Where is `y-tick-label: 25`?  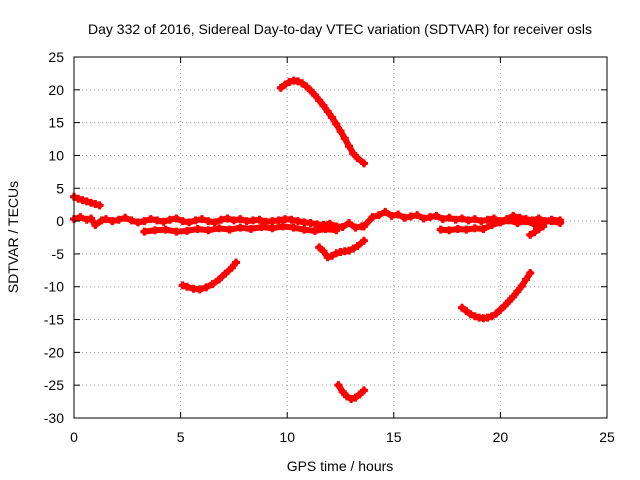
y-tick-label: 25 is located at coordinates (56, 57).